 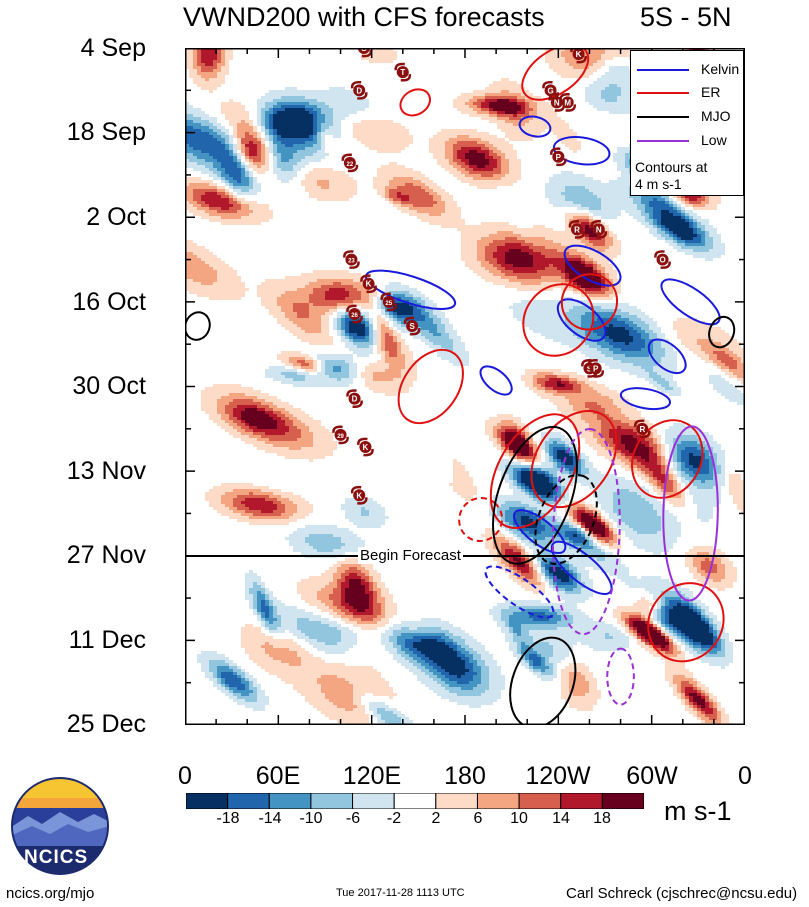 What do you see at coordinates (106, 555) in the screenshot?
I see `y-tick-label: 27 Nov` at bounding box center [106, 555].